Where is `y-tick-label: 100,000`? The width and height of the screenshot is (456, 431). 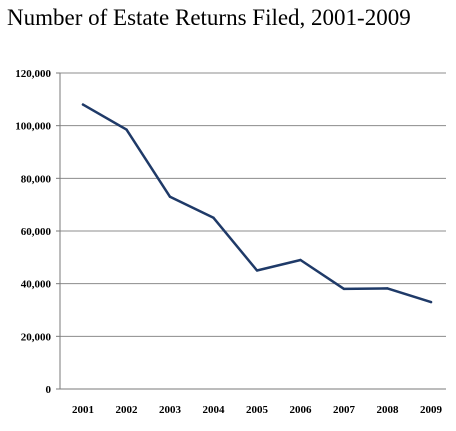
y-tick-label: 100,000 is located at coordinates (33, 127).